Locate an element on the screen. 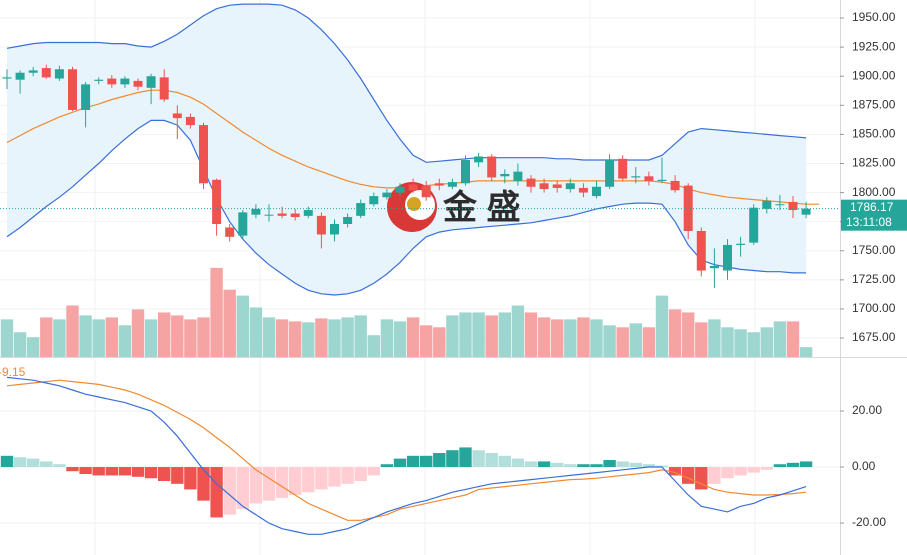  y-tick-label: -20.00 is located at coordinates (869, 522).